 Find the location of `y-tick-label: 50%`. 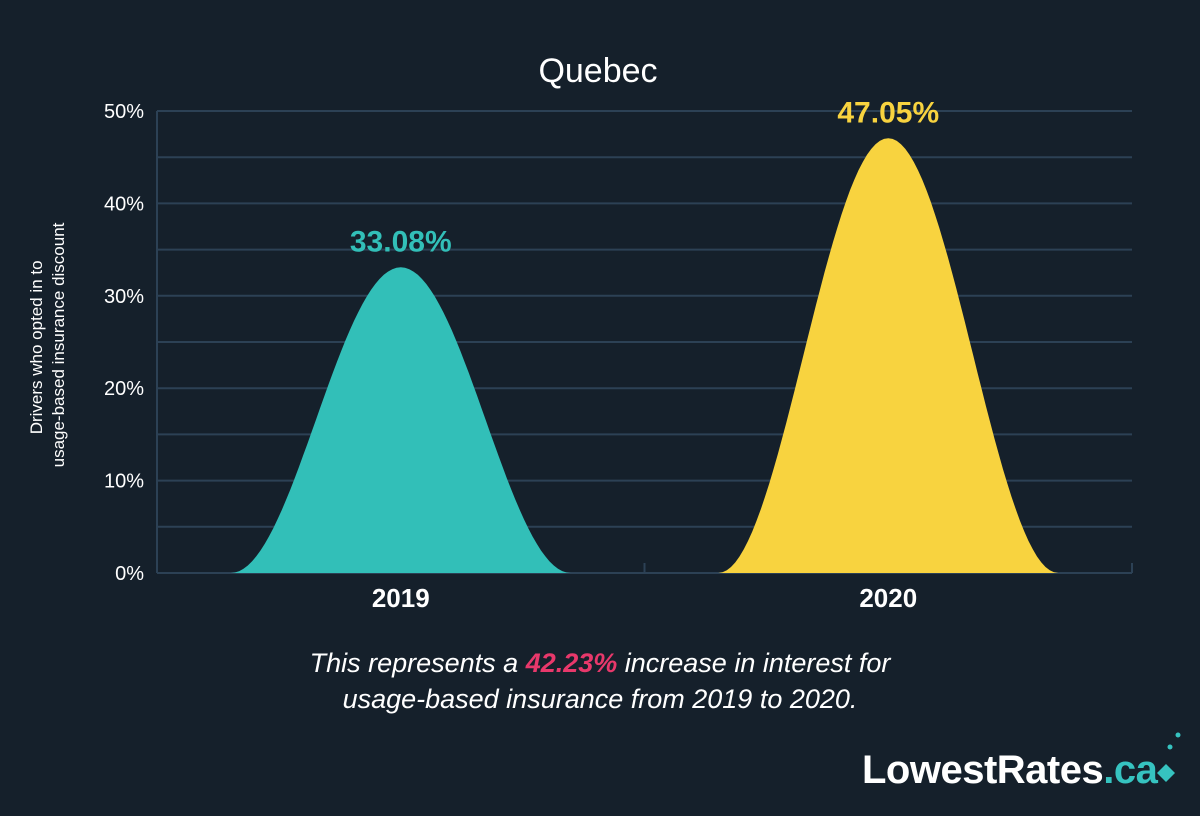

y-tick-label: 50% is located at coordinates (124, 112).